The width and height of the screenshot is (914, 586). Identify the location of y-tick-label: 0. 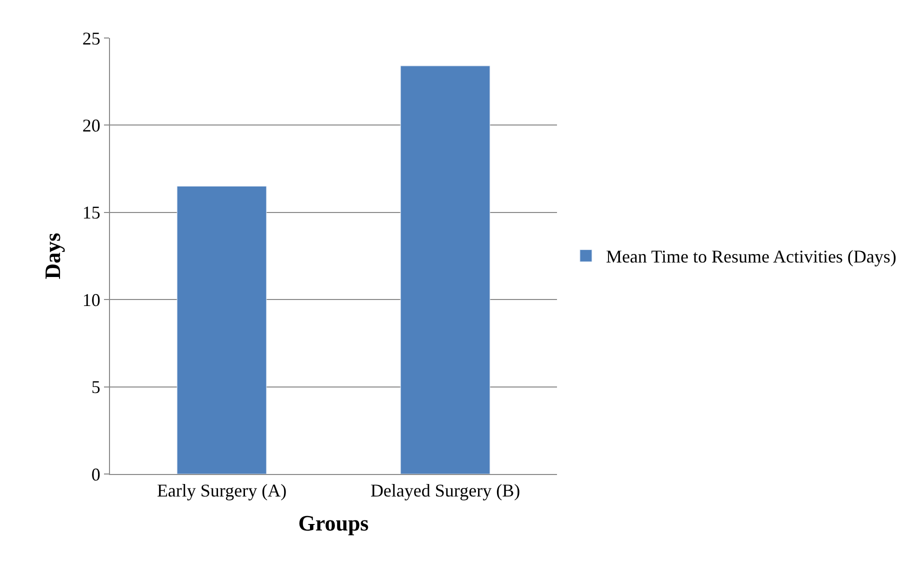
(95, 474).